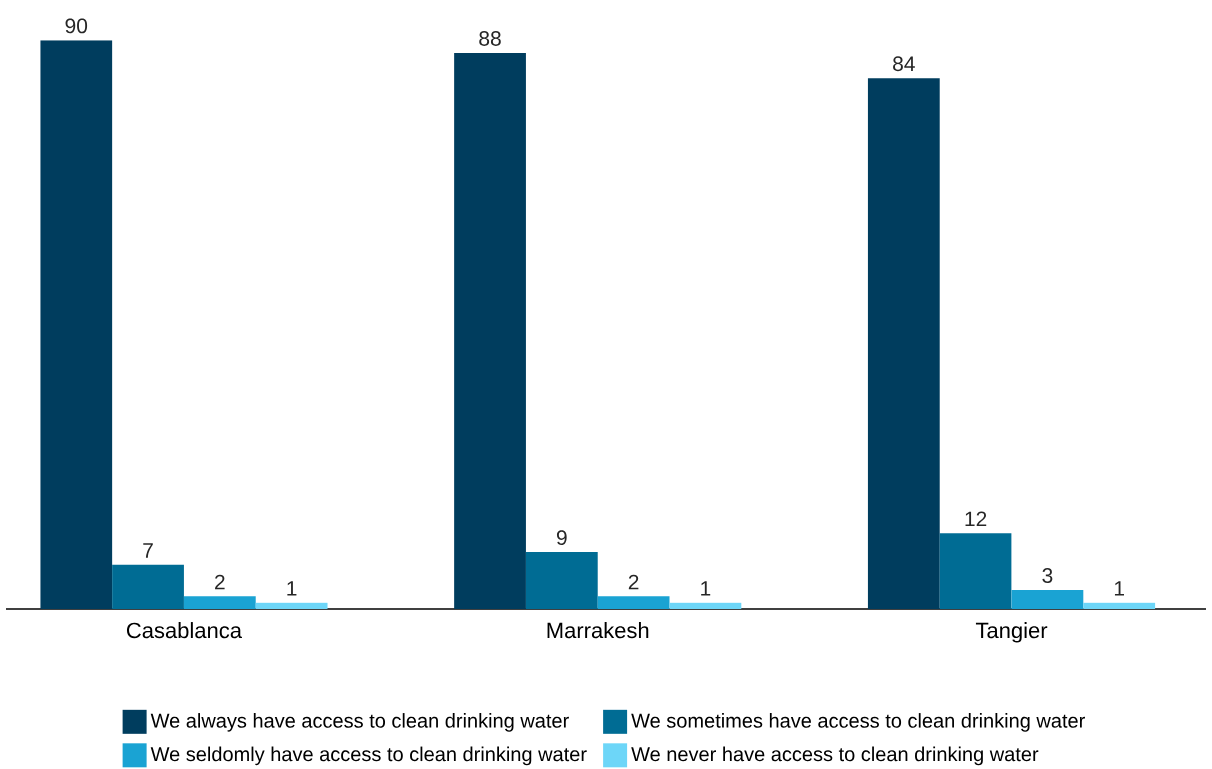  I want to click on legend-label: We never have access to clean drinking water, so click(835, 756).